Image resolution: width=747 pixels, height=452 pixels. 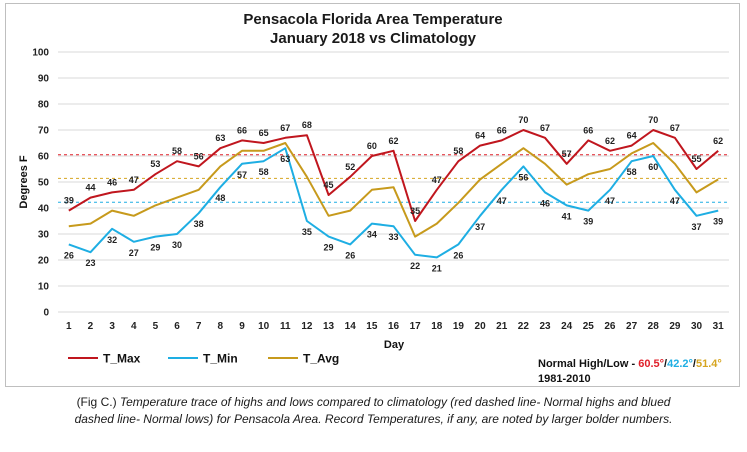 What do you see at coordinates (415, 211) in the screenshot?
I see `data-label-t-max: 35` at bounding box center [415, 211].